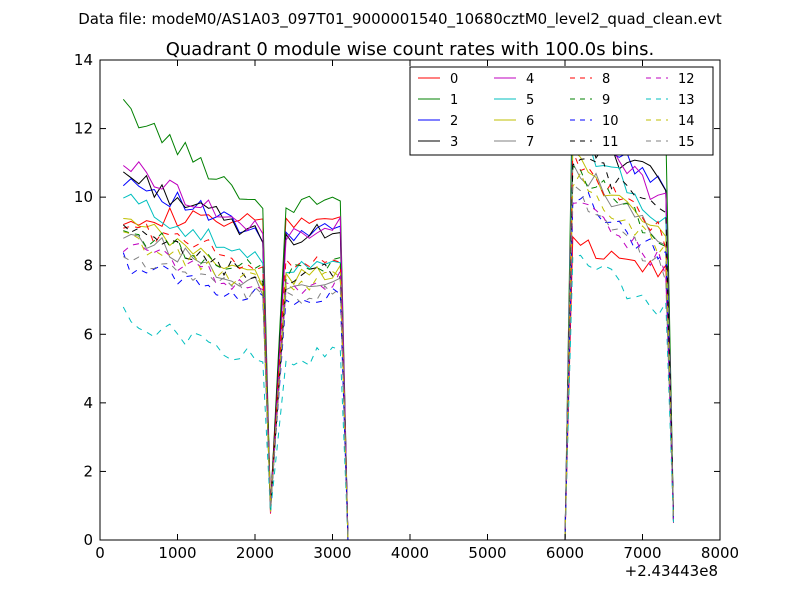 Image resolution: width=800 pixels, height=600 pixels. What do you see at coordinates (255, 553) in the screenshot?
I see `x-tick-label: 2000` at bounding box center [255, 553].